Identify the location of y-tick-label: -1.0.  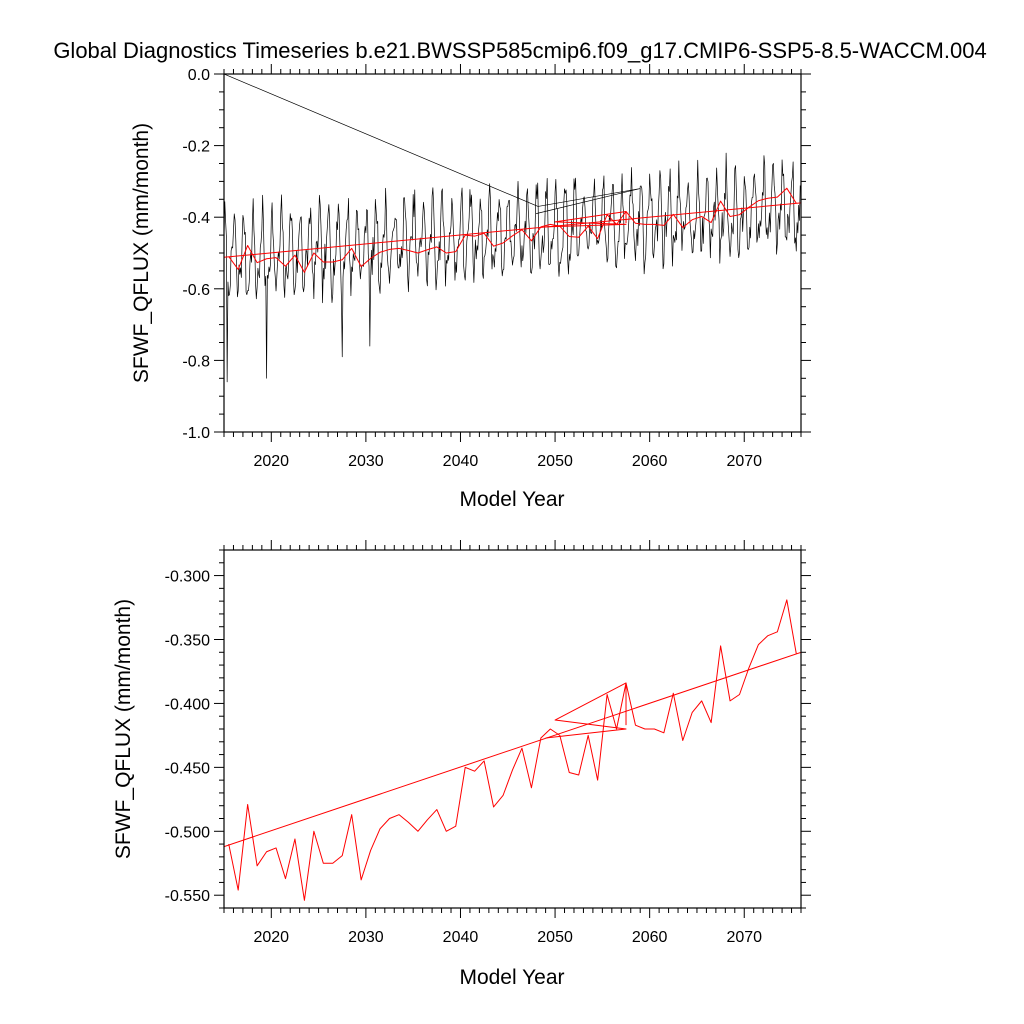
(196, 433).